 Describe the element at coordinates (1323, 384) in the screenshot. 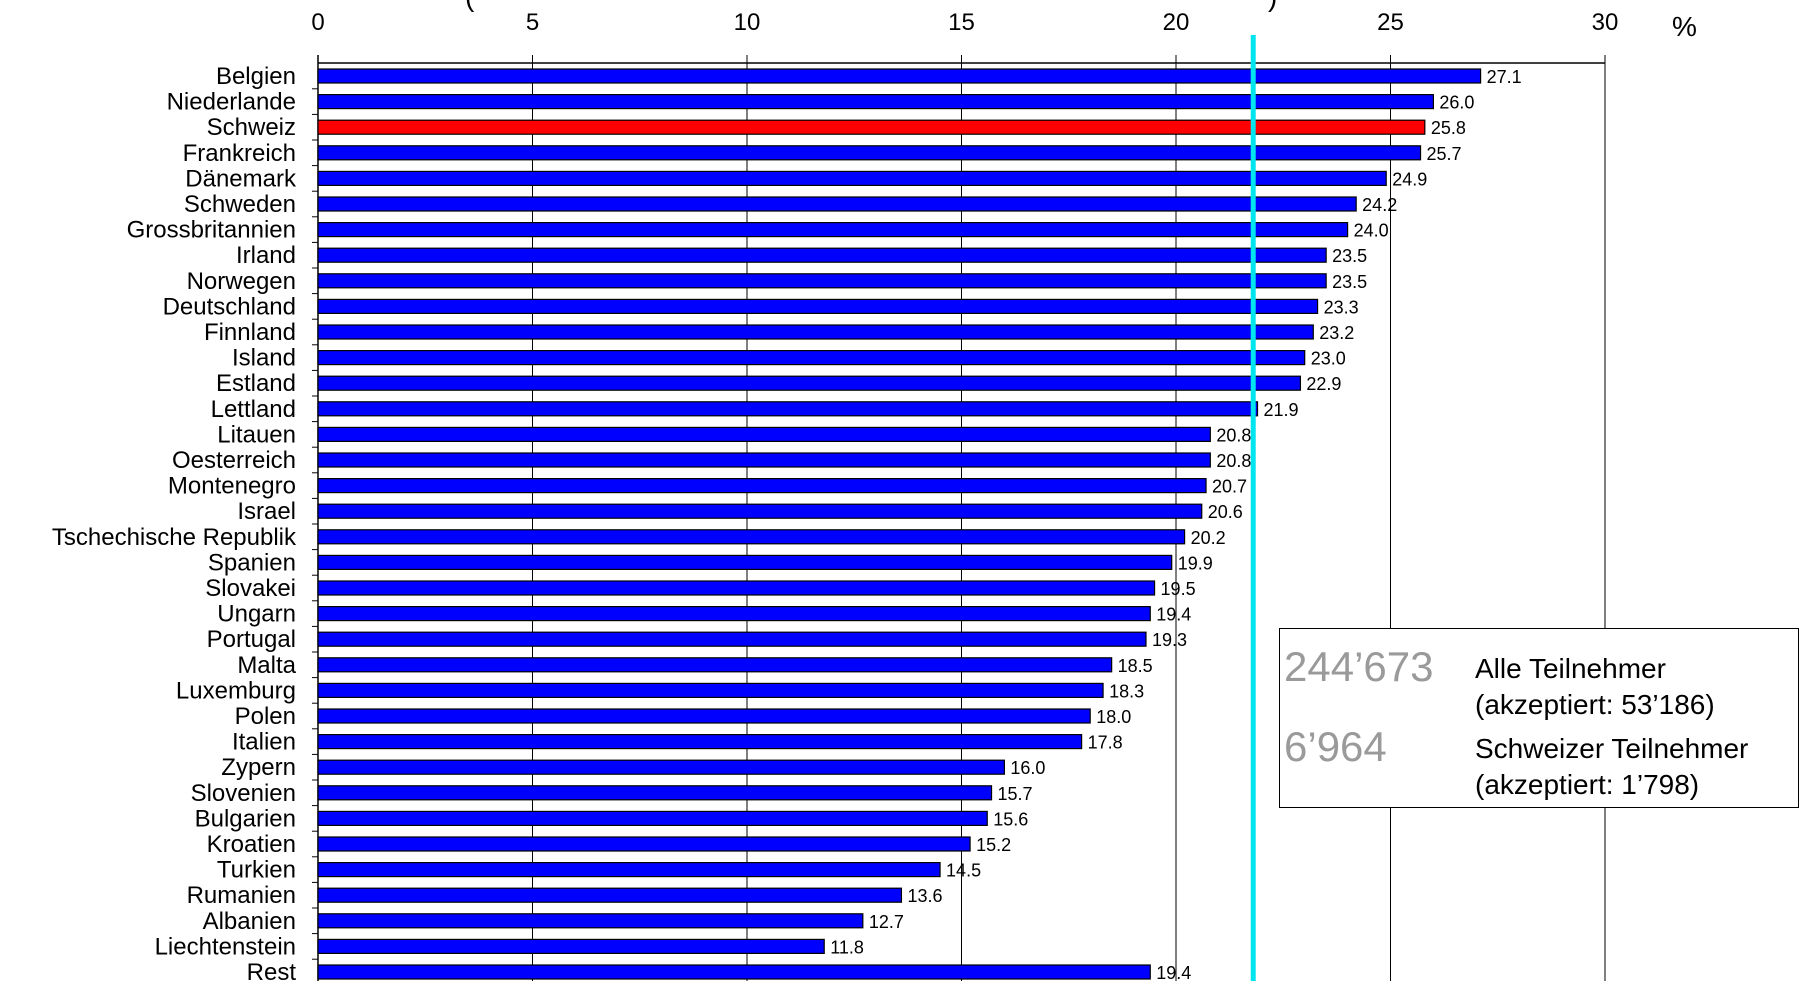

I see `value-label: 22.9` at that location.